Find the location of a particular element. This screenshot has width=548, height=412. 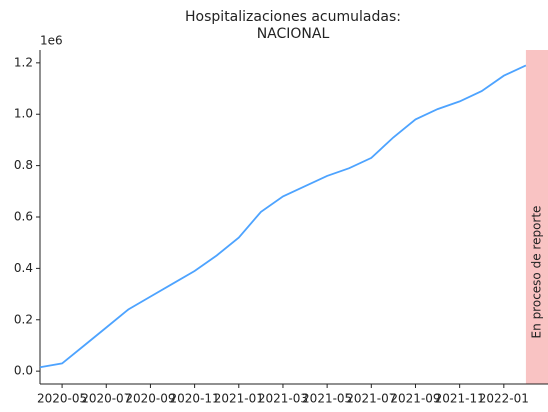

x-tick-label: 2020-07 is located at coordinates (106, 399).